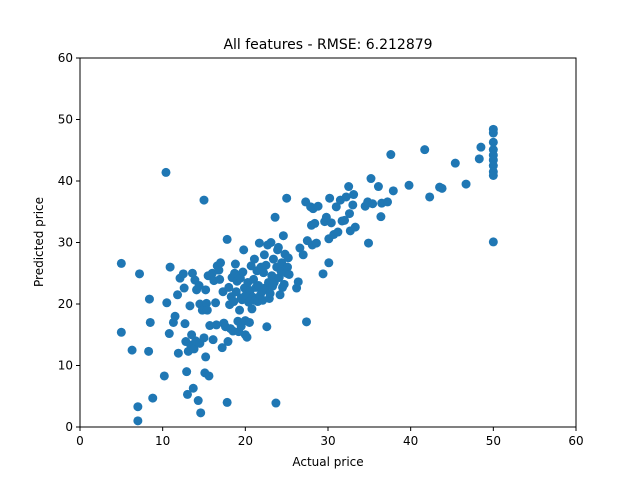 This screenshot has height=480, width=640. I want to click on y-tick-label: 60, so click(65, 58).